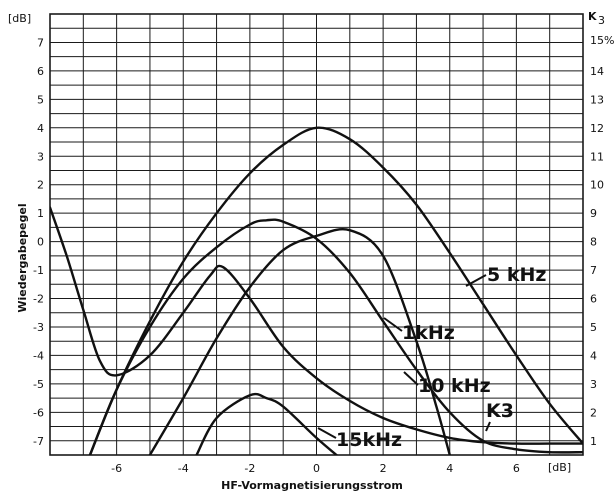  Describe the element at coordinates (249, 468) in the screenshot. I see `x-tick-label: -2` at that location.